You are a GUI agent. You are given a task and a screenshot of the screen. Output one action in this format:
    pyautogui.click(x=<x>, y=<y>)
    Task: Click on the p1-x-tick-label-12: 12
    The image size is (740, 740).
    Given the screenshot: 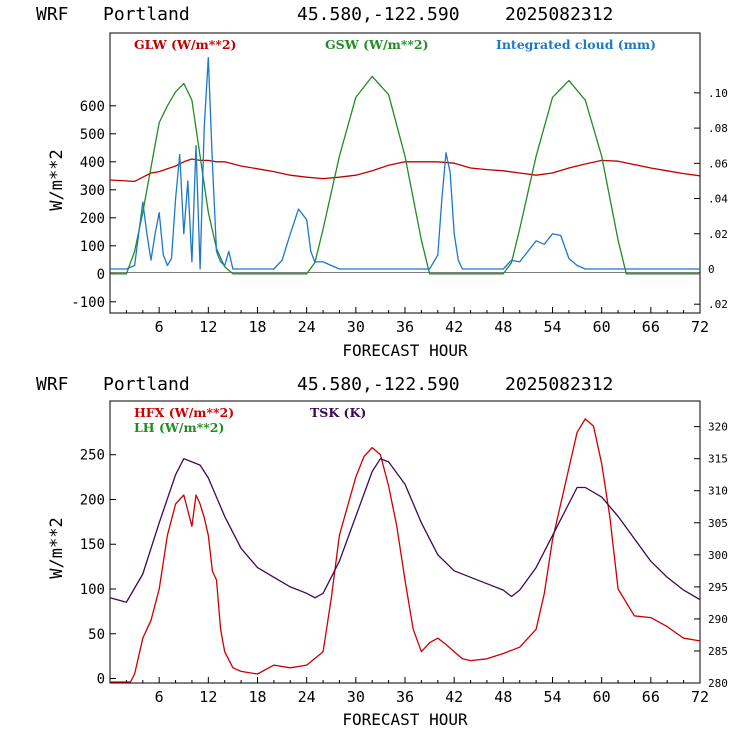 What is the action you would take?
    pyautogui.click(x=208, y=327)
    